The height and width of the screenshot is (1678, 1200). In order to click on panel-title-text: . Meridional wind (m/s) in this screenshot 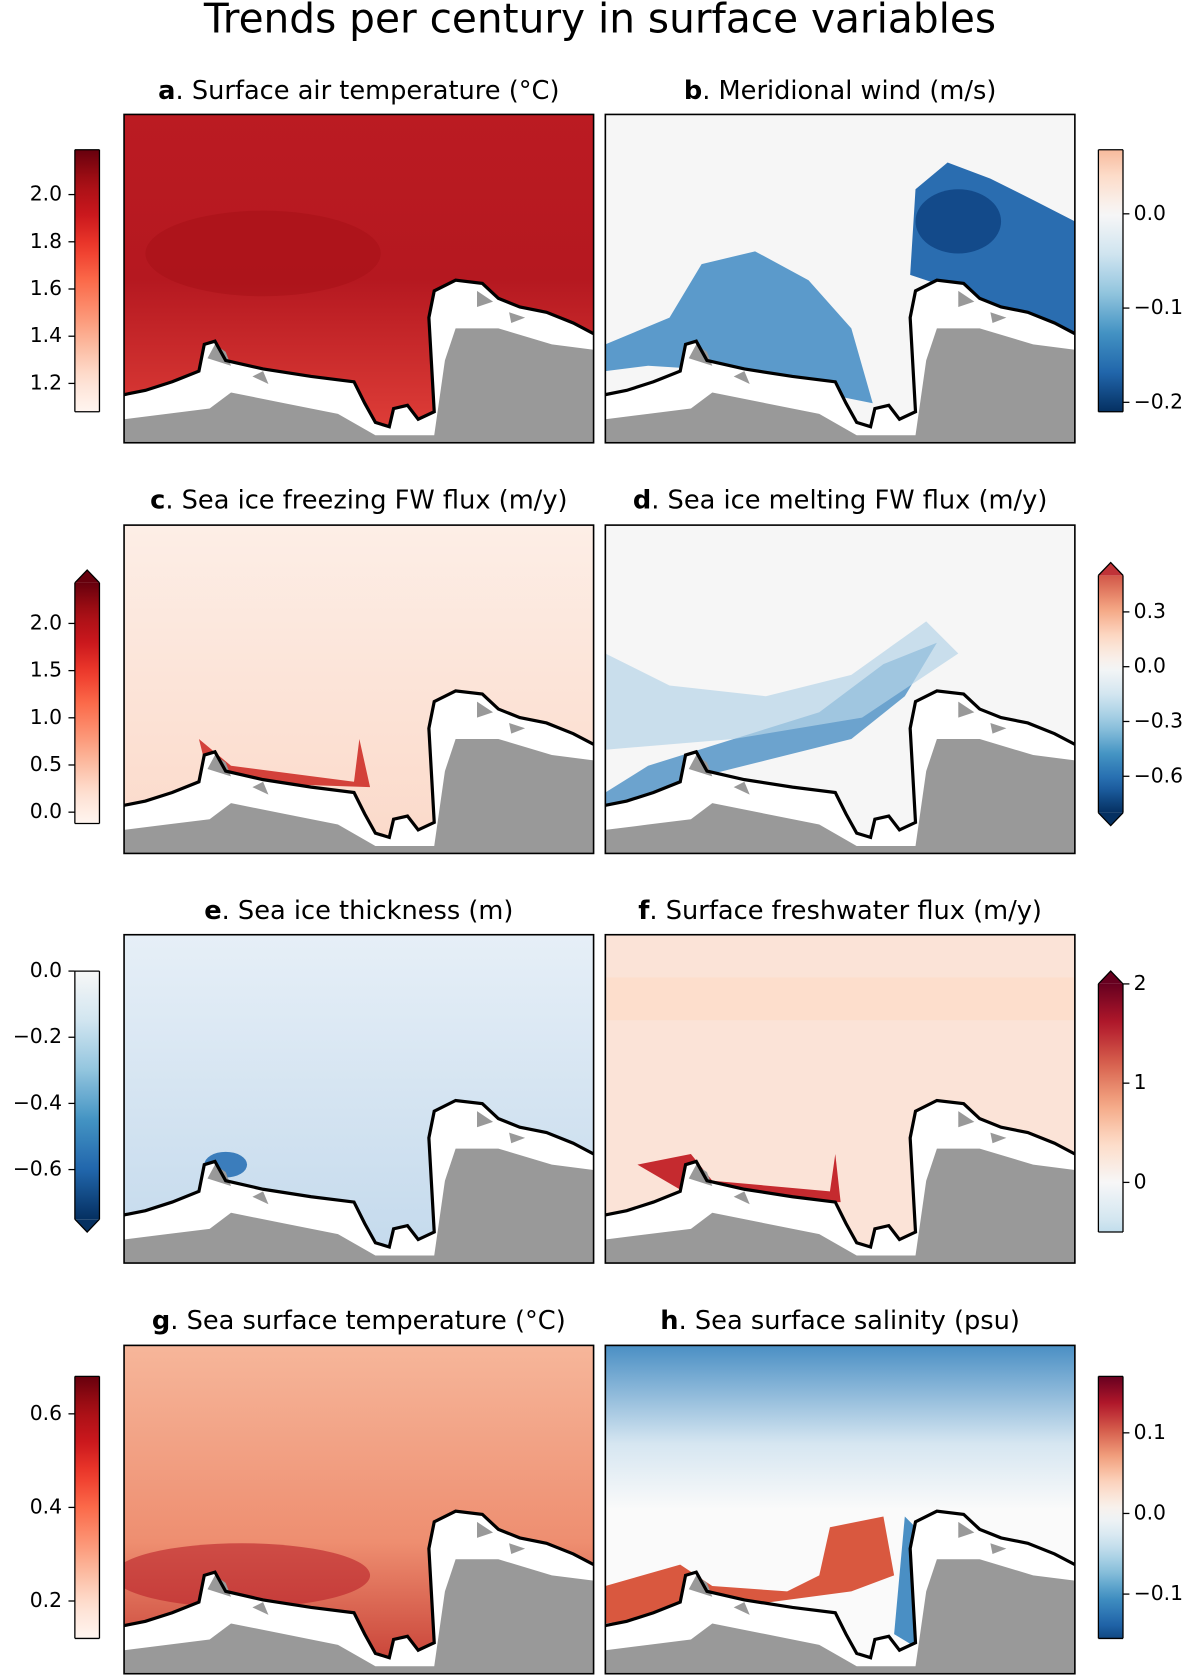, I will do `click(849, 90)`.